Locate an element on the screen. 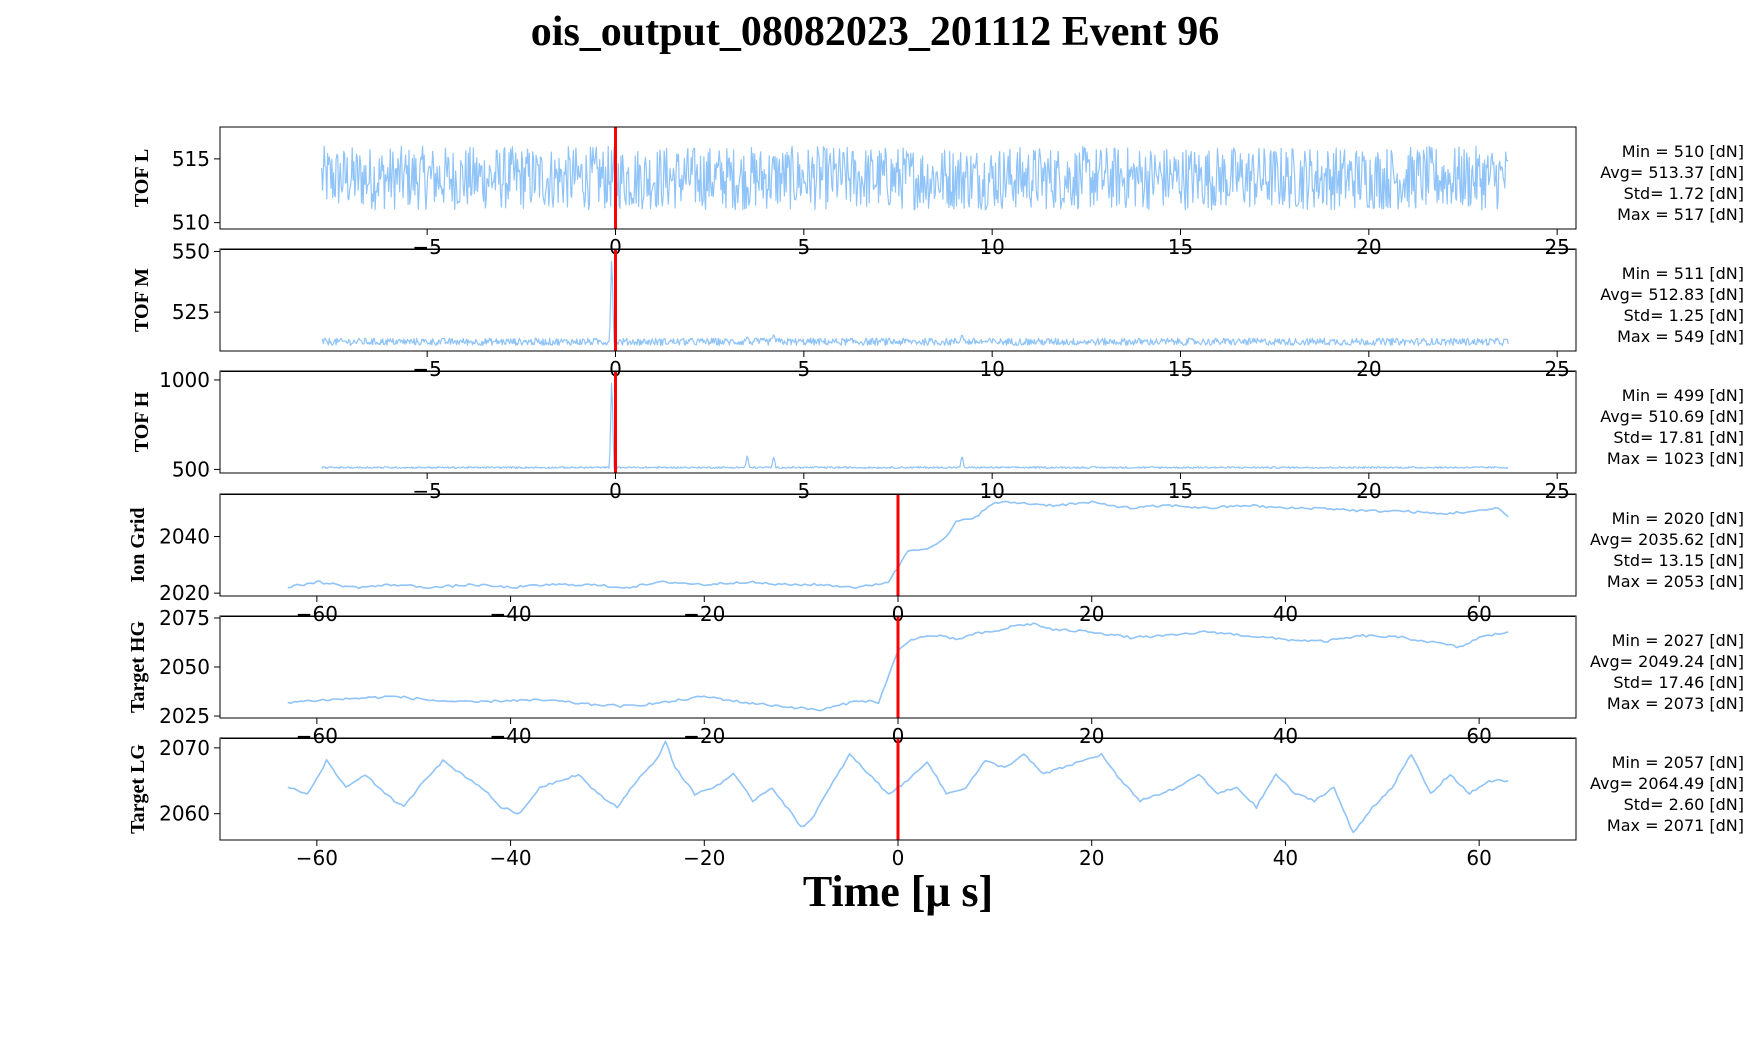 The image size is (1750, 1050). stat-line: Min = 2020 [dN] is located at coordinates (1678, 518).